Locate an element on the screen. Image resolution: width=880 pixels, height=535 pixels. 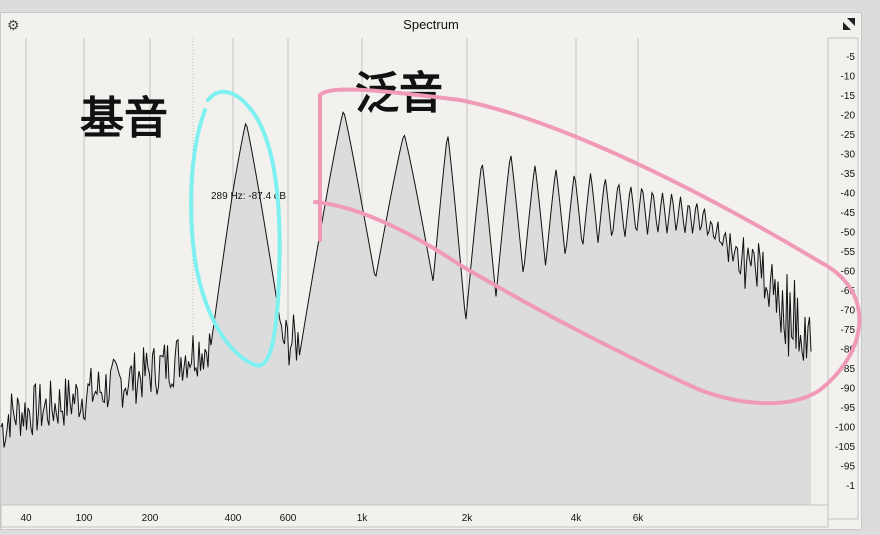
y-tick-label: -25 is located at coordinates (848, 135).